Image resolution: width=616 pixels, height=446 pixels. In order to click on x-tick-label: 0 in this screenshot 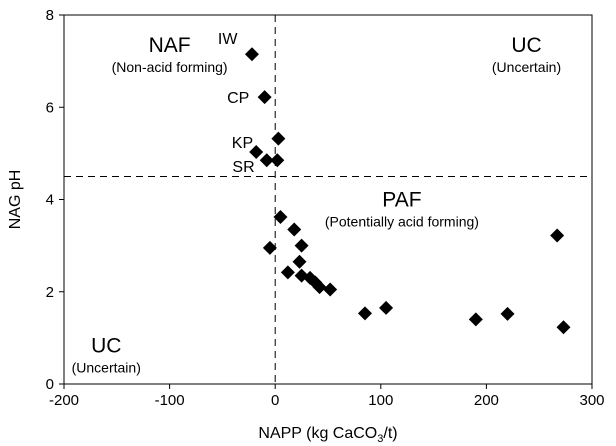, I will do `click(275, 400)`.